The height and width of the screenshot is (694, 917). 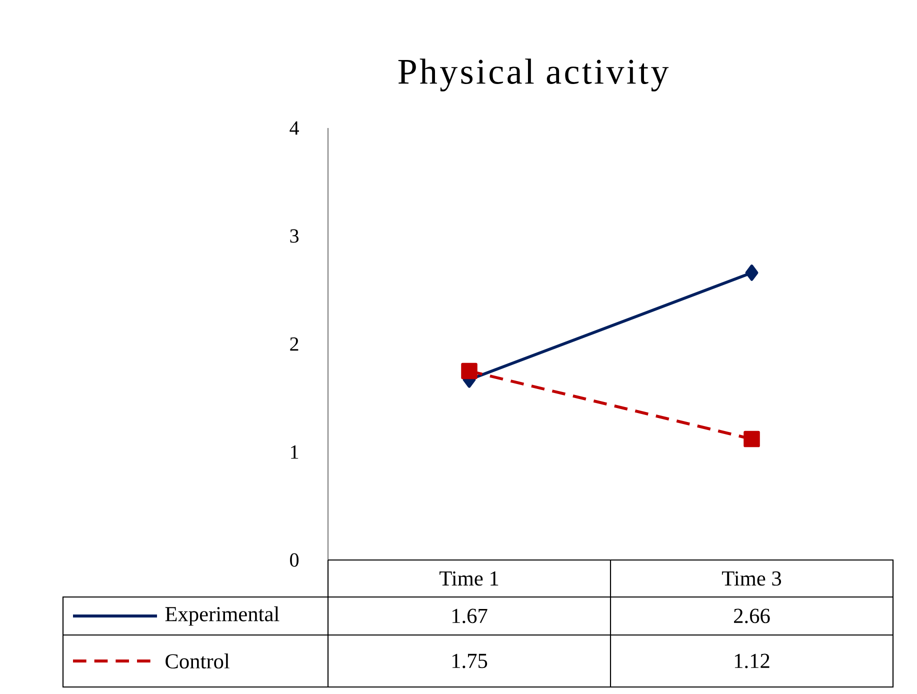 I want to click on legend-label: Control, so click(x=198, y=661).